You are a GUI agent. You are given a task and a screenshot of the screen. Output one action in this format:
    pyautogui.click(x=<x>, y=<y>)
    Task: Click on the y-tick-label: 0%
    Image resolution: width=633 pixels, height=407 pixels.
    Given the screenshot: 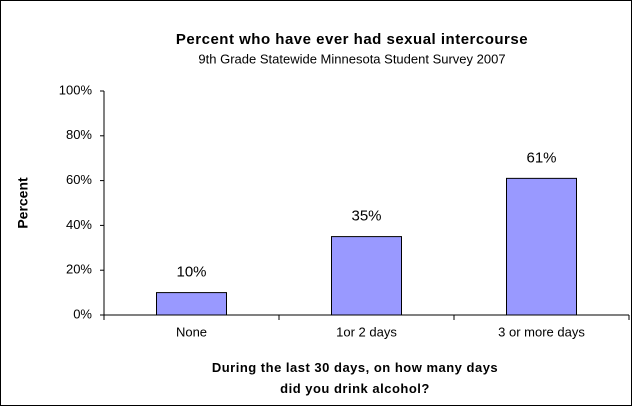 What is the action you would take?
    pyautogui.click(x=82, y=313)
    